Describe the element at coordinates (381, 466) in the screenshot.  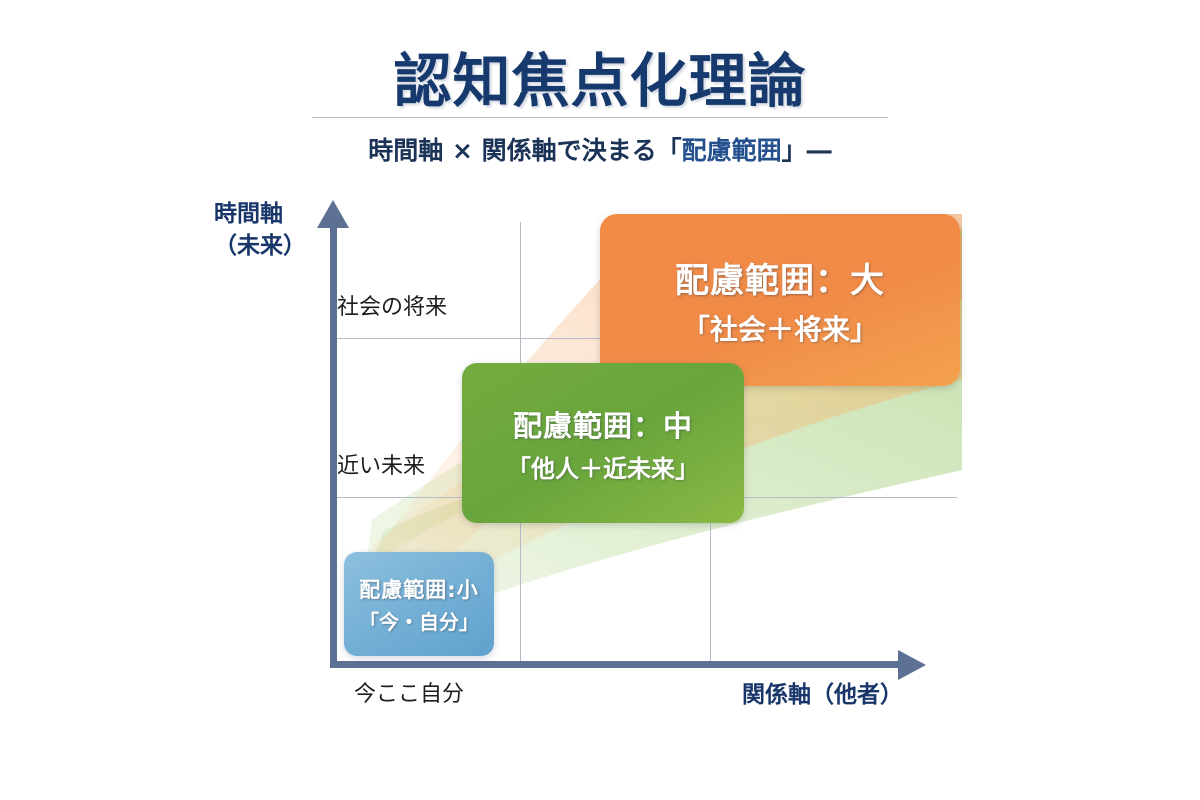
I see `y-tick-label-near-future: 近い未来` at that location.